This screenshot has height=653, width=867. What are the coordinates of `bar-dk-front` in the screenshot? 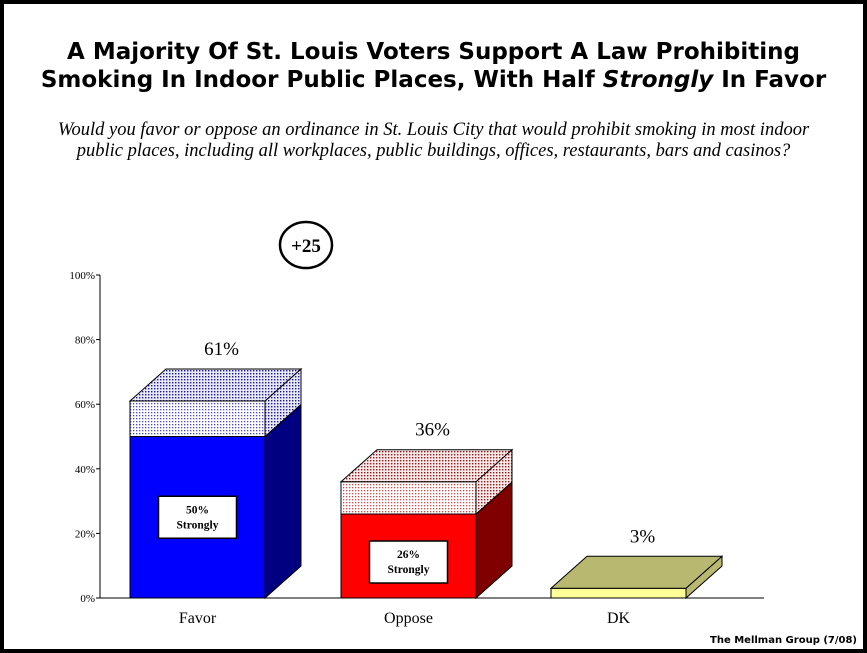 It's located at (618, 593).